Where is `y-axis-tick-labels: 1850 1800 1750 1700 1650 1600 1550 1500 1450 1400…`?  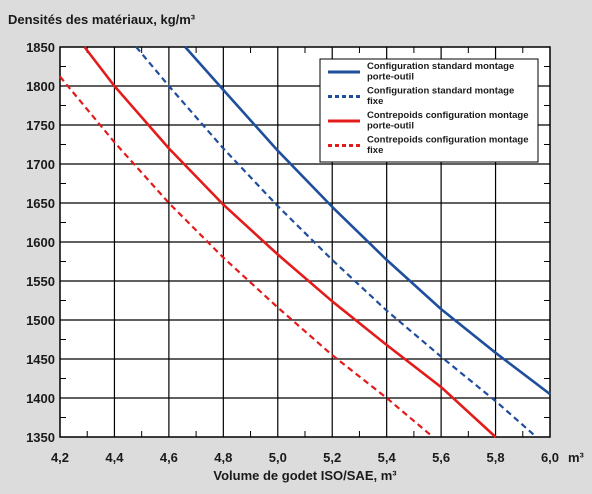 y-axis-tick-labels: 1850 1800 1750 1700 1650 1600 1550 1500 1450 1400… is located at coordinates (40, 242).